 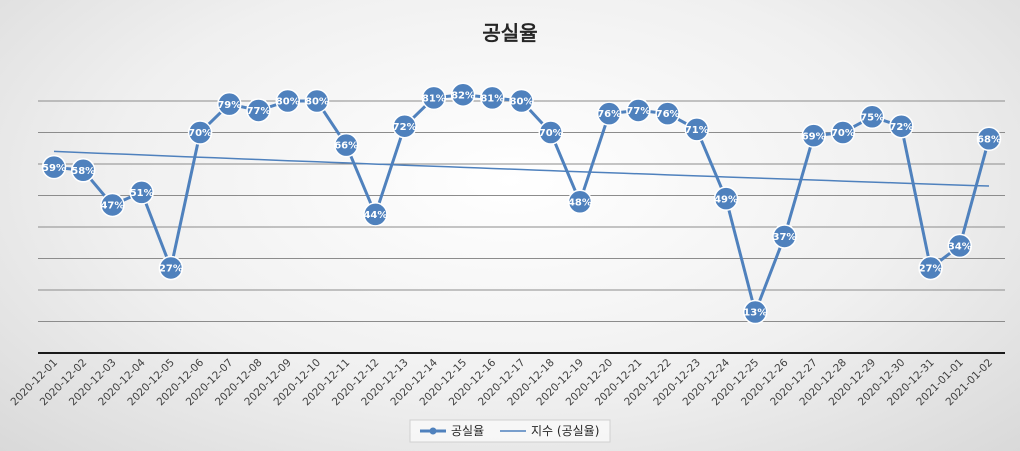 I want to click on data-label: 68%, so click(x=989, y=139).